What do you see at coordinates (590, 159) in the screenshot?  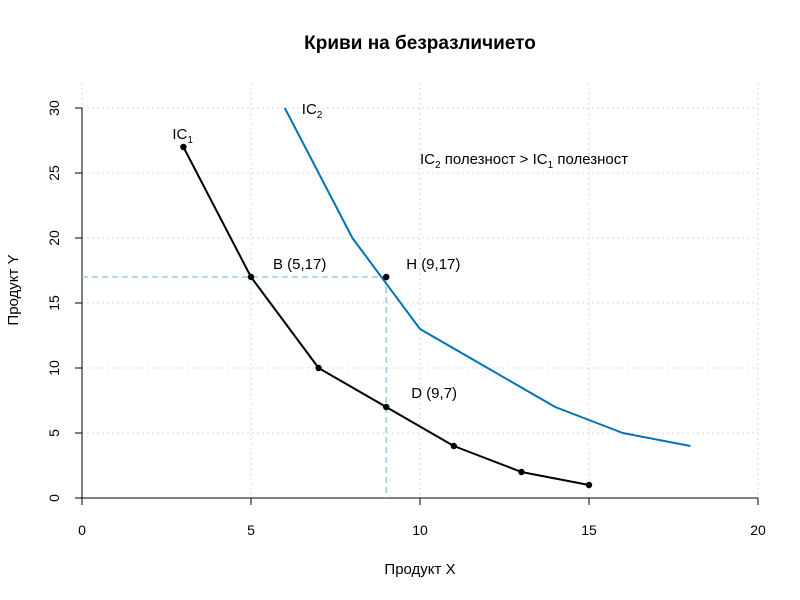 I see `annotation-part-c: полезност` at bounding box center [590, 159].